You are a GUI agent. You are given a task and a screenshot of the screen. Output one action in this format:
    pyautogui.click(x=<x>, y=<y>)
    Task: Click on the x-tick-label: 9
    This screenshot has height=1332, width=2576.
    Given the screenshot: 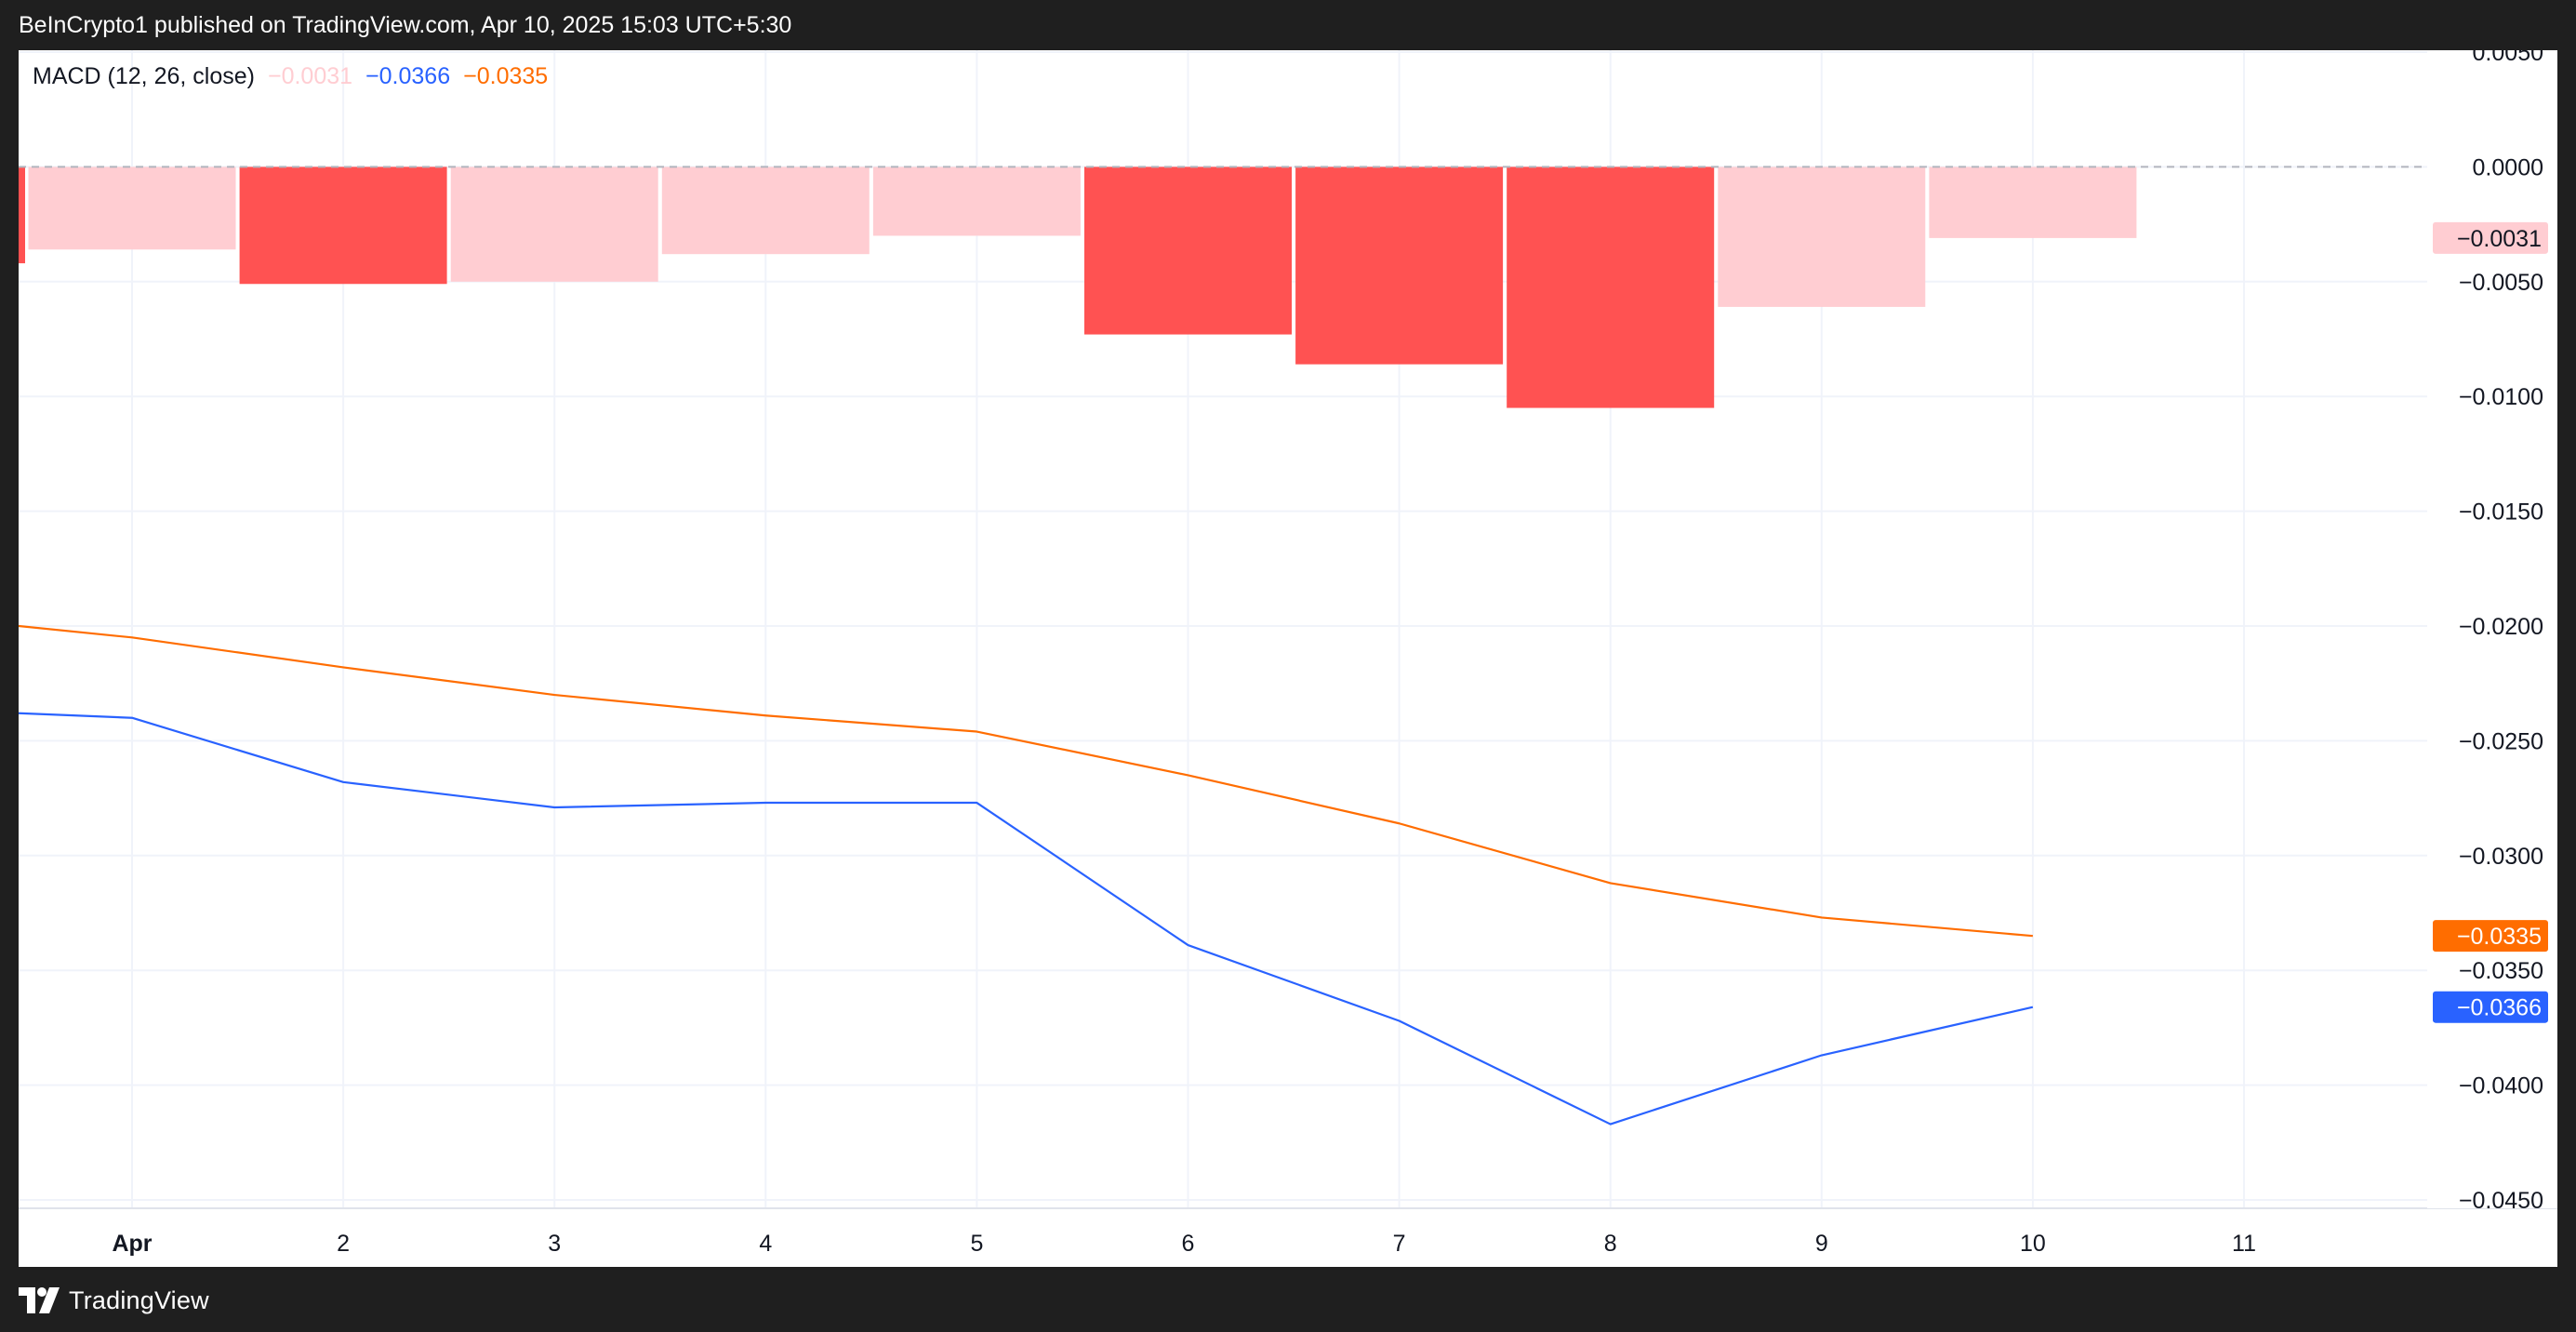 What is the action you would take?
    pyautogui.click(x=1821, y=1244)
    